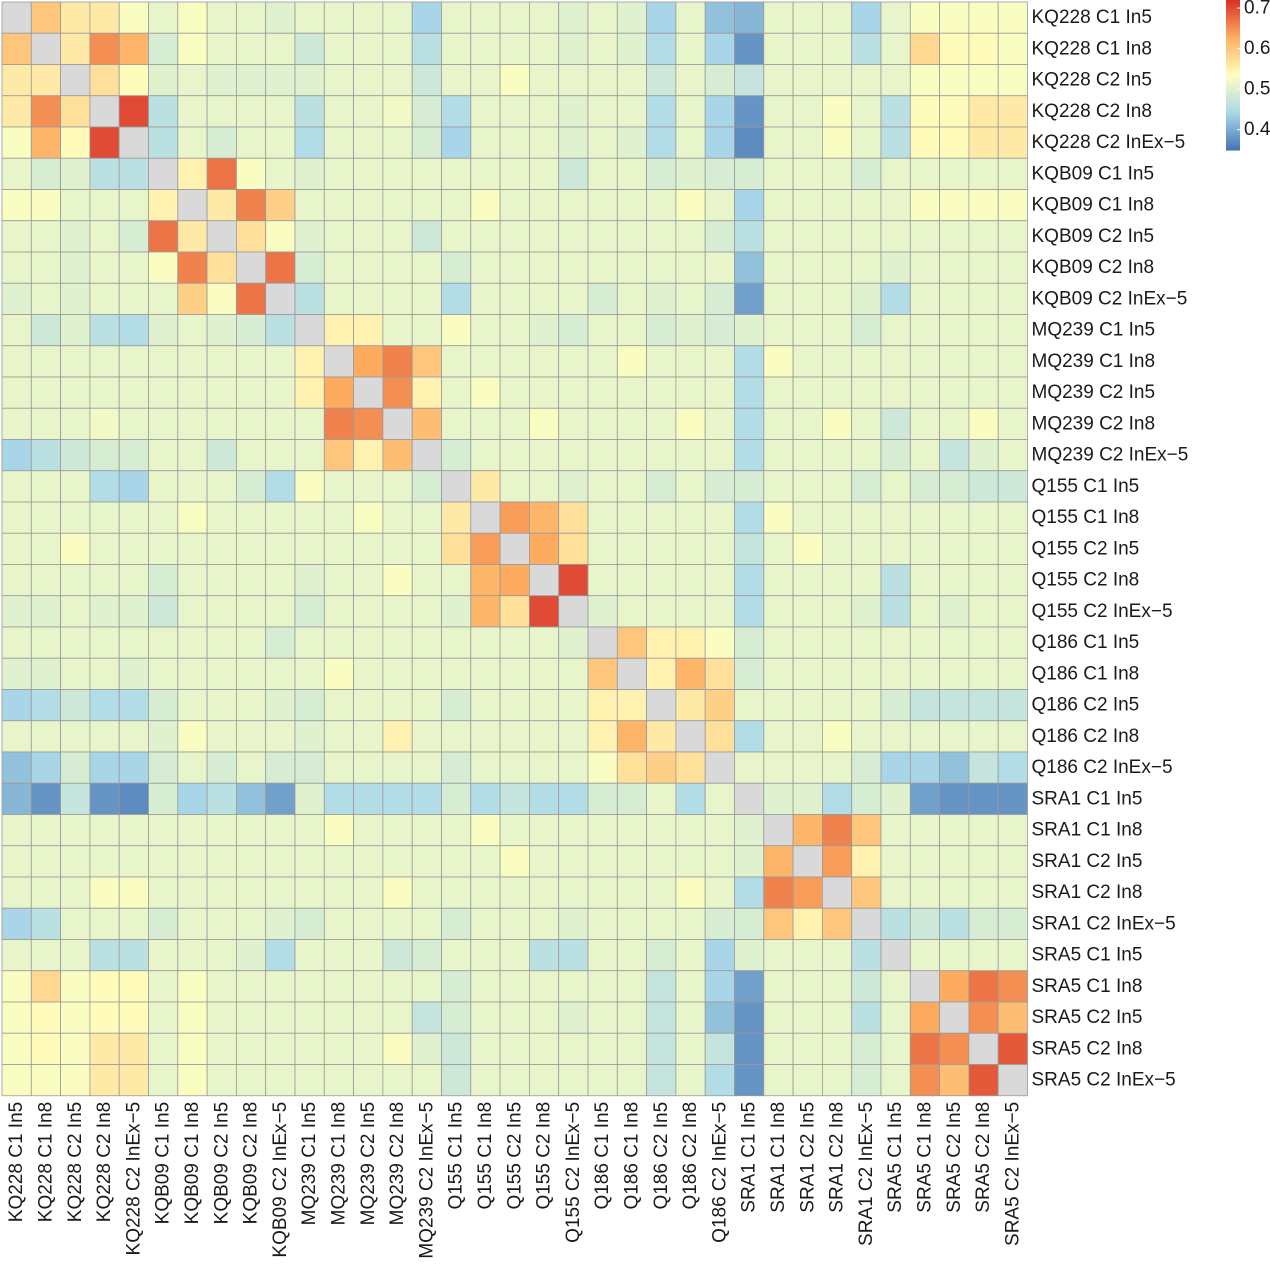 This screenshot has width=1270, height=1280. I want to click on column-label: MQ239 C2 InEx−5, so click(426, 1180).